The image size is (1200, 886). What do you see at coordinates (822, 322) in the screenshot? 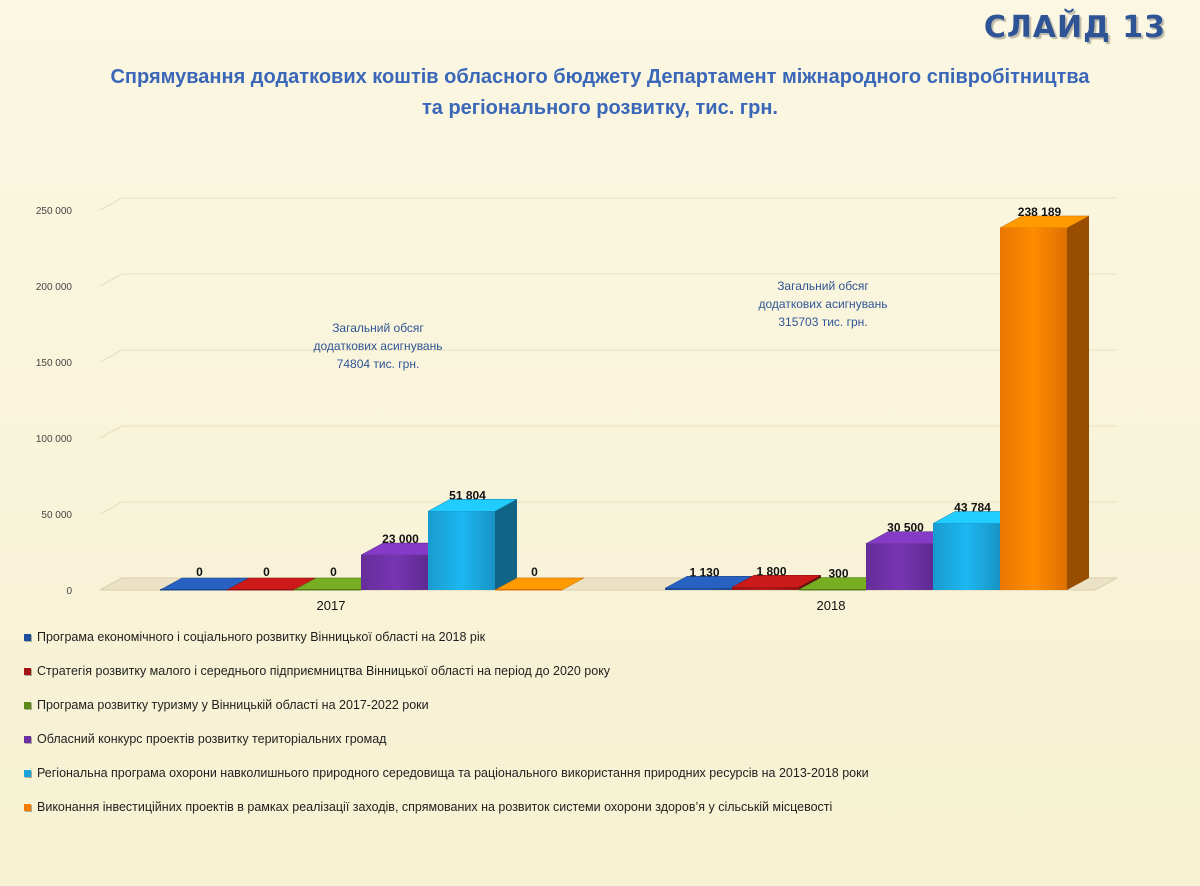
I see `annotation-line: 315703 тис. грн.` at bounding box center [822, 322].